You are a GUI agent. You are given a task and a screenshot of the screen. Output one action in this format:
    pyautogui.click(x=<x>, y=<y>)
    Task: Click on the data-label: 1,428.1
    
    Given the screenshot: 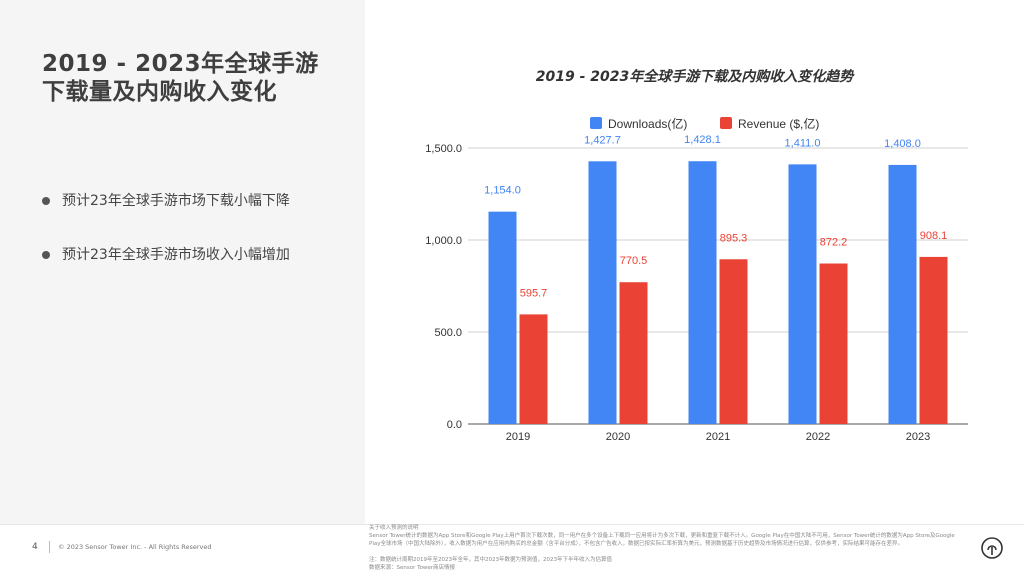 What is the action you would take?
    pyautogui.click(x=702, y=140)
    